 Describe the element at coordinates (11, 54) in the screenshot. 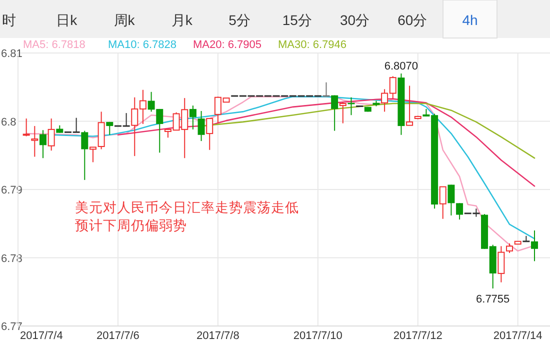

I see `y-tick-label: 6.81` at that location.